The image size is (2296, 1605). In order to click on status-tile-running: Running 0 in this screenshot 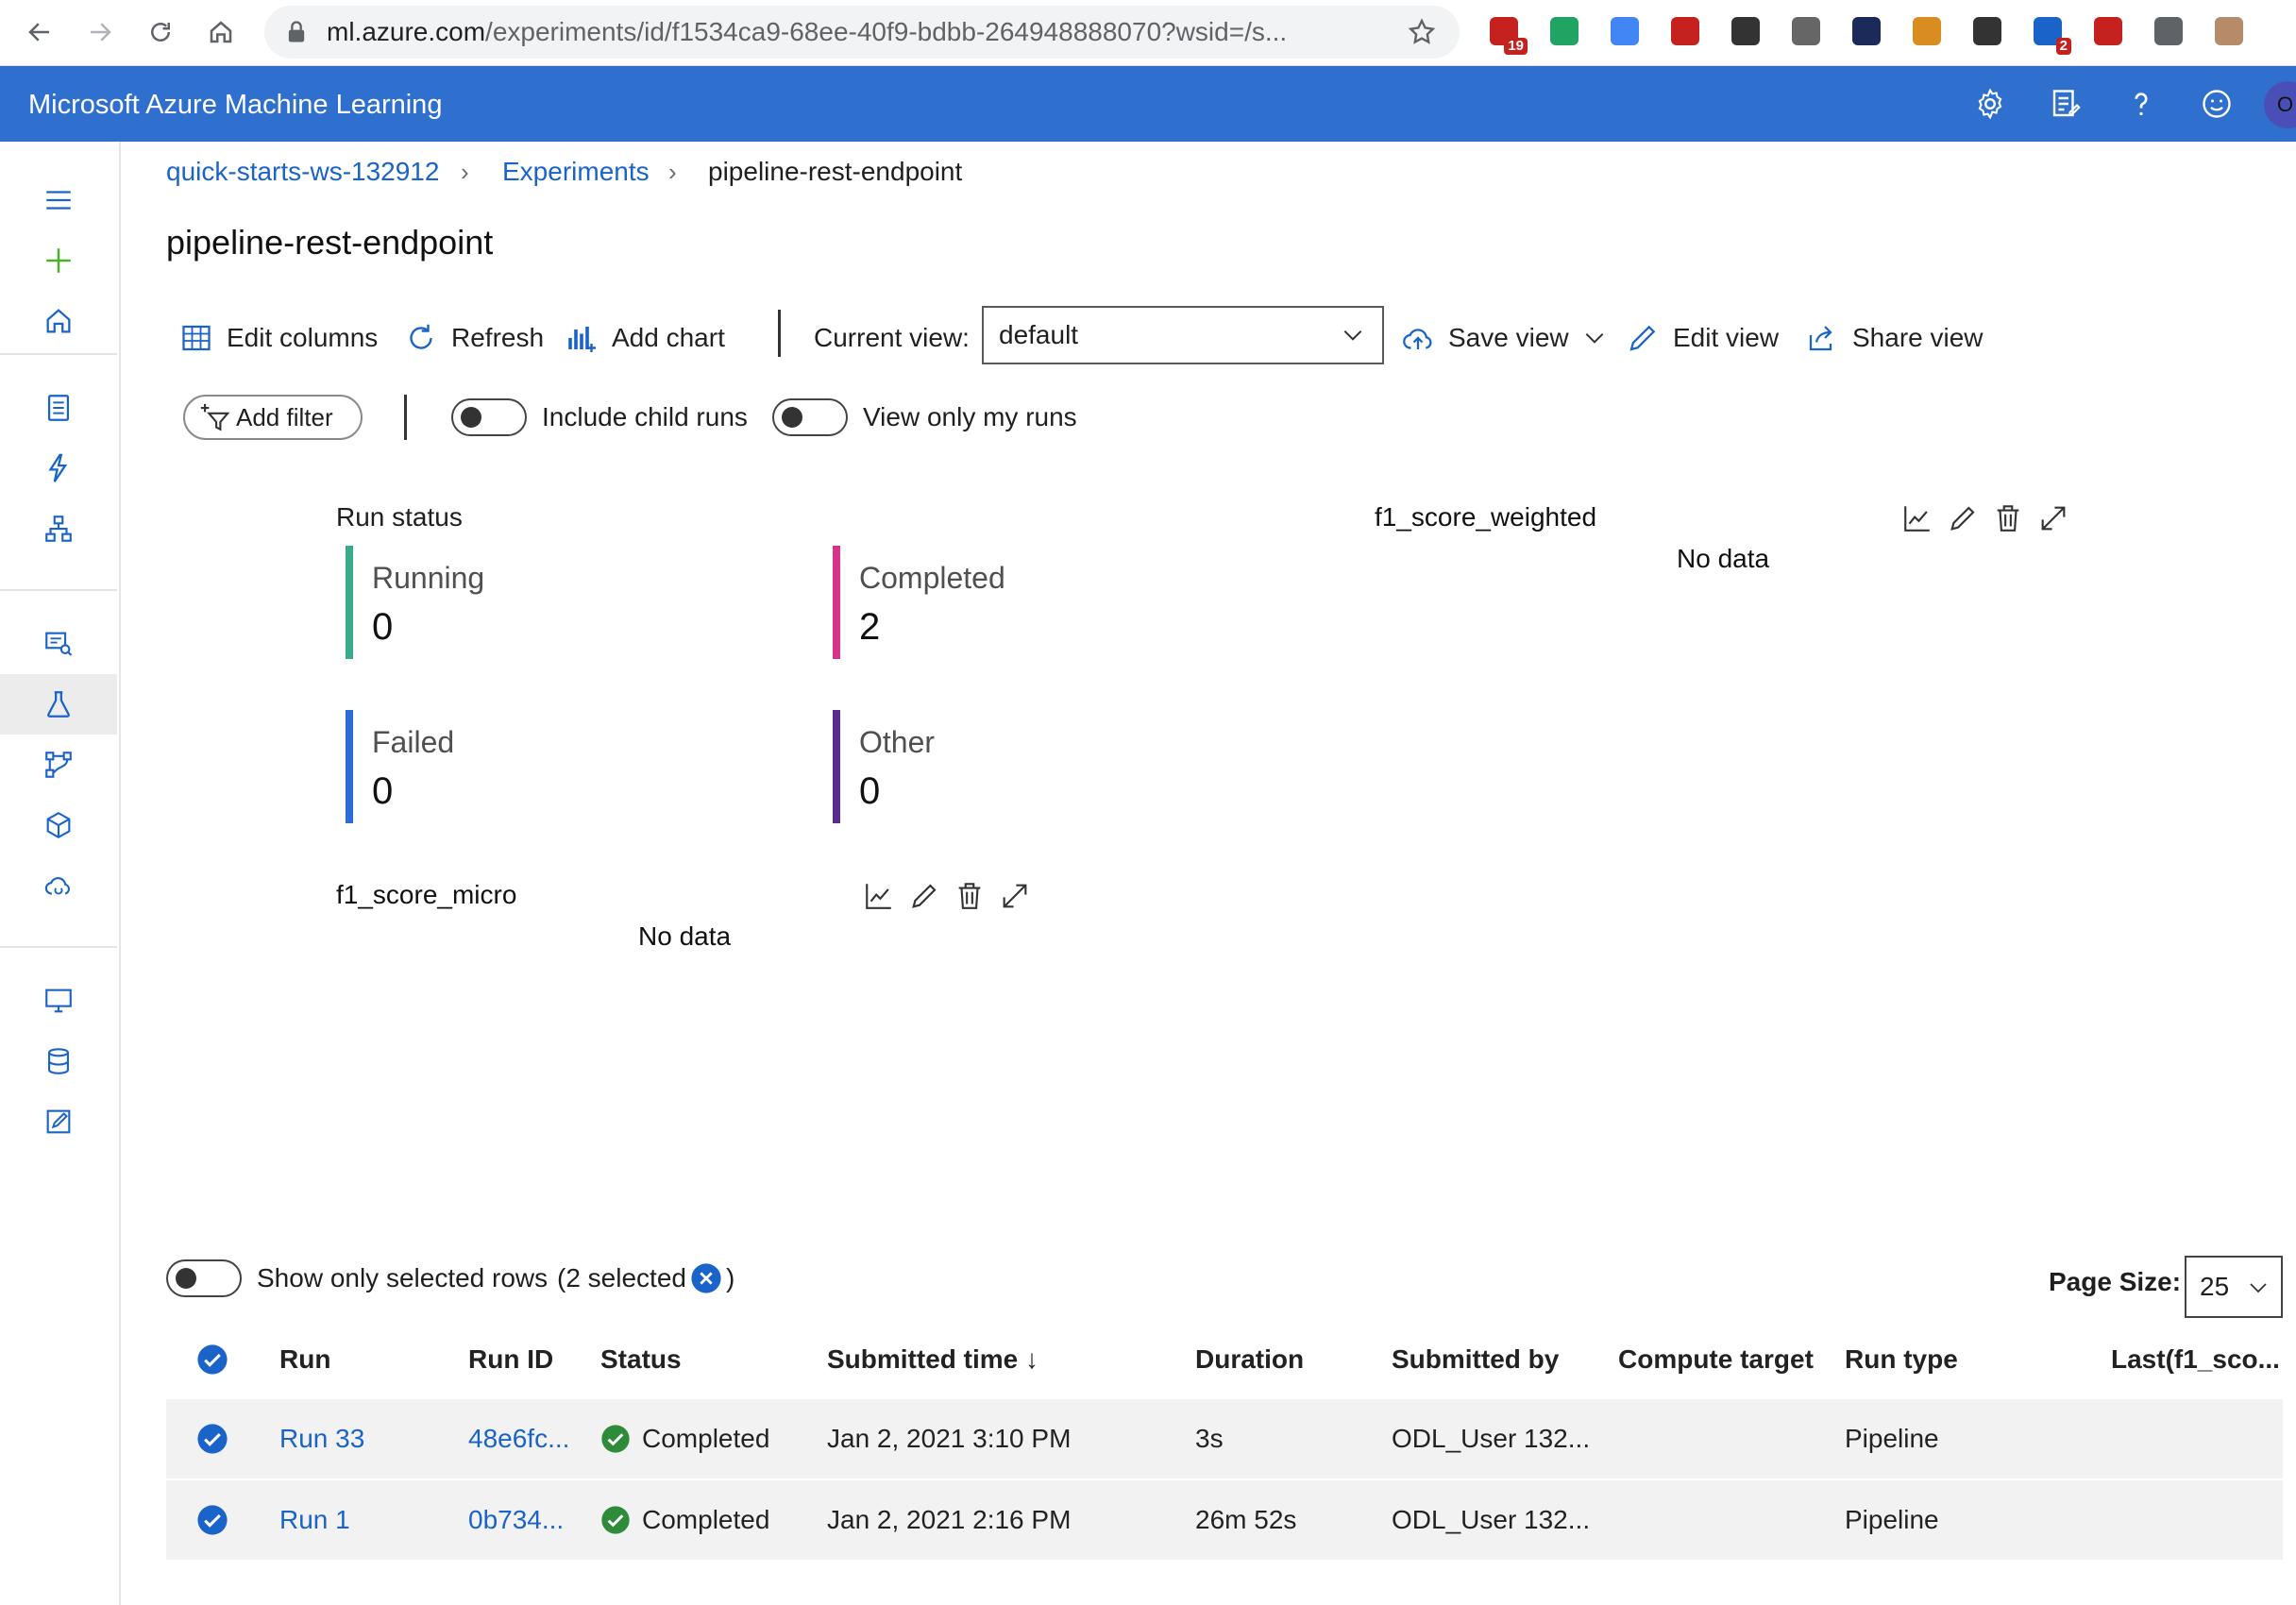, I will do `click(506, 604)`.